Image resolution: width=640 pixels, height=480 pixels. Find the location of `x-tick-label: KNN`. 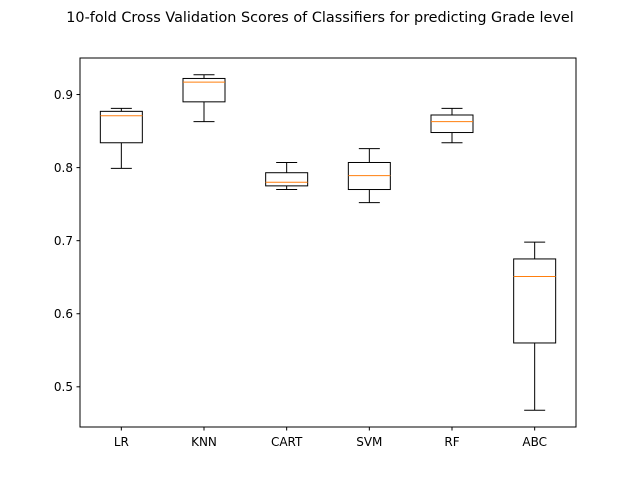

x-tick-label: KNN is located at coordinates (204, 442).